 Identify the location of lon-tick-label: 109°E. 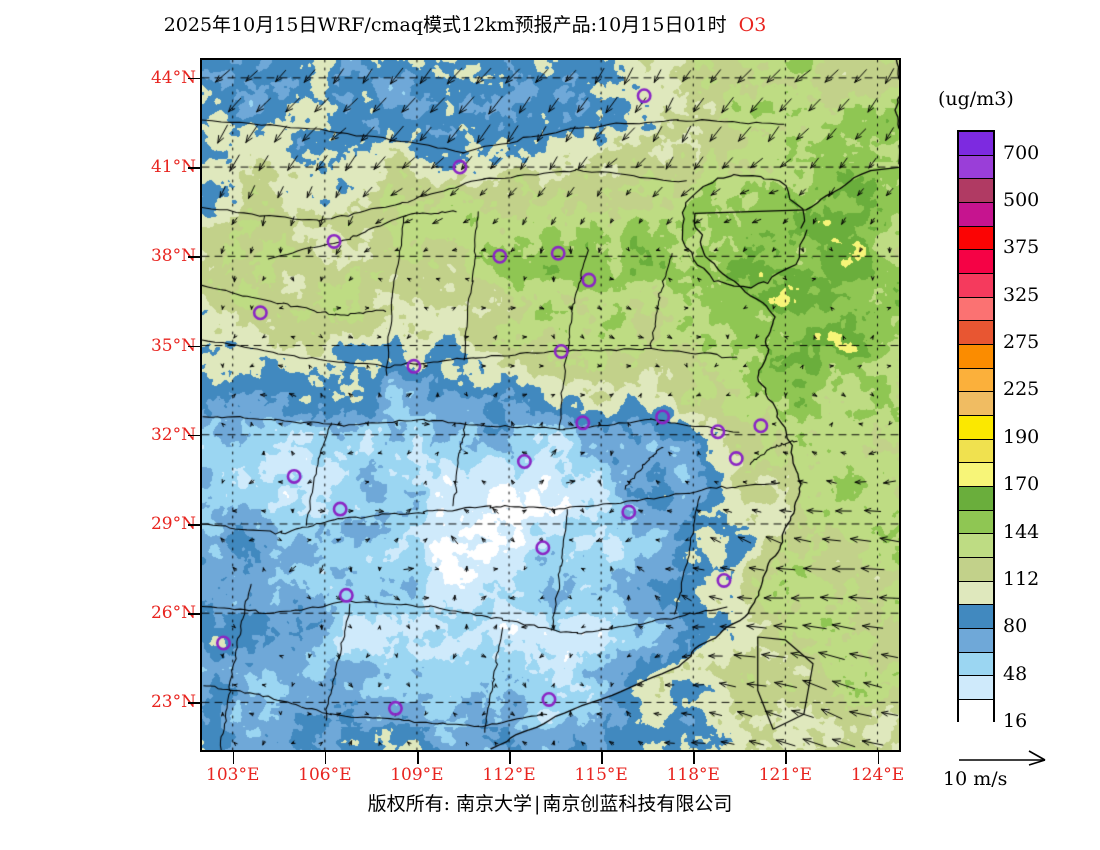
(417, 775).